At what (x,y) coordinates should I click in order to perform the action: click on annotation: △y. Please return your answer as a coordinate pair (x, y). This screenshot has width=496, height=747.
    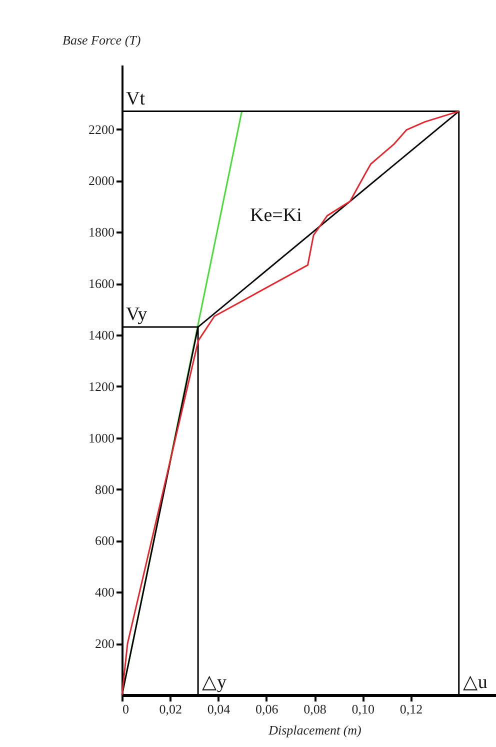
    Looking at the image, I should click on (215, 682).